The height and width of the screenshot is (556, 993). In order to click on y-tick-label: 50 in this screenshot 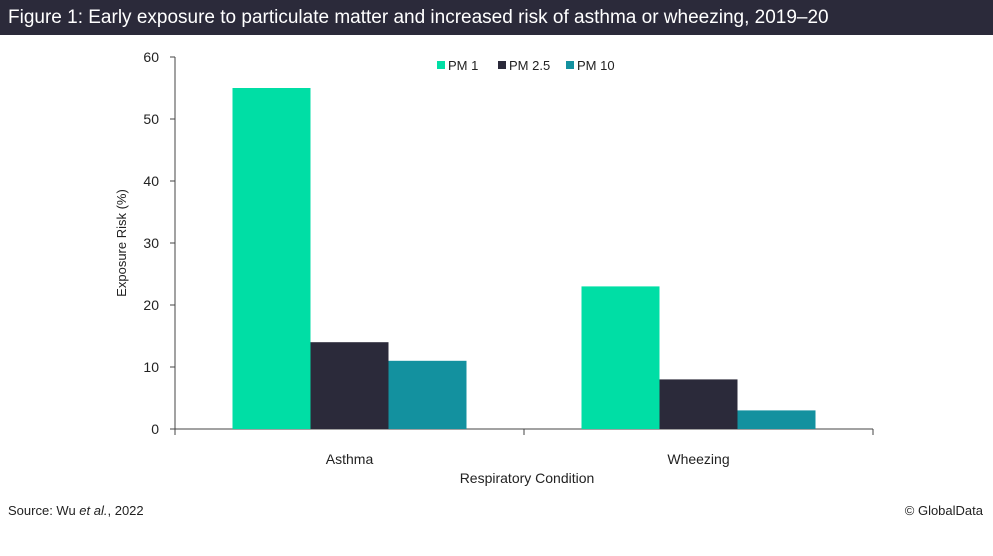, I will do `click(151, 119)`.